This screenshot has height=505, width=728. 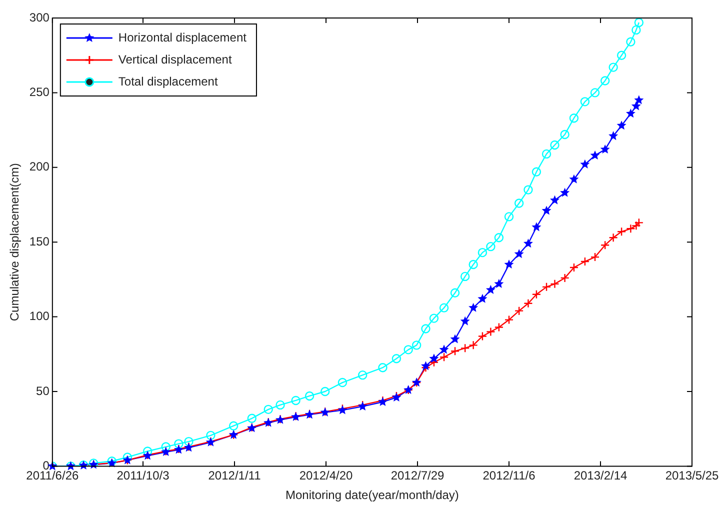 I want to click on y-tick-label: 200, so click(x=39, y=167).